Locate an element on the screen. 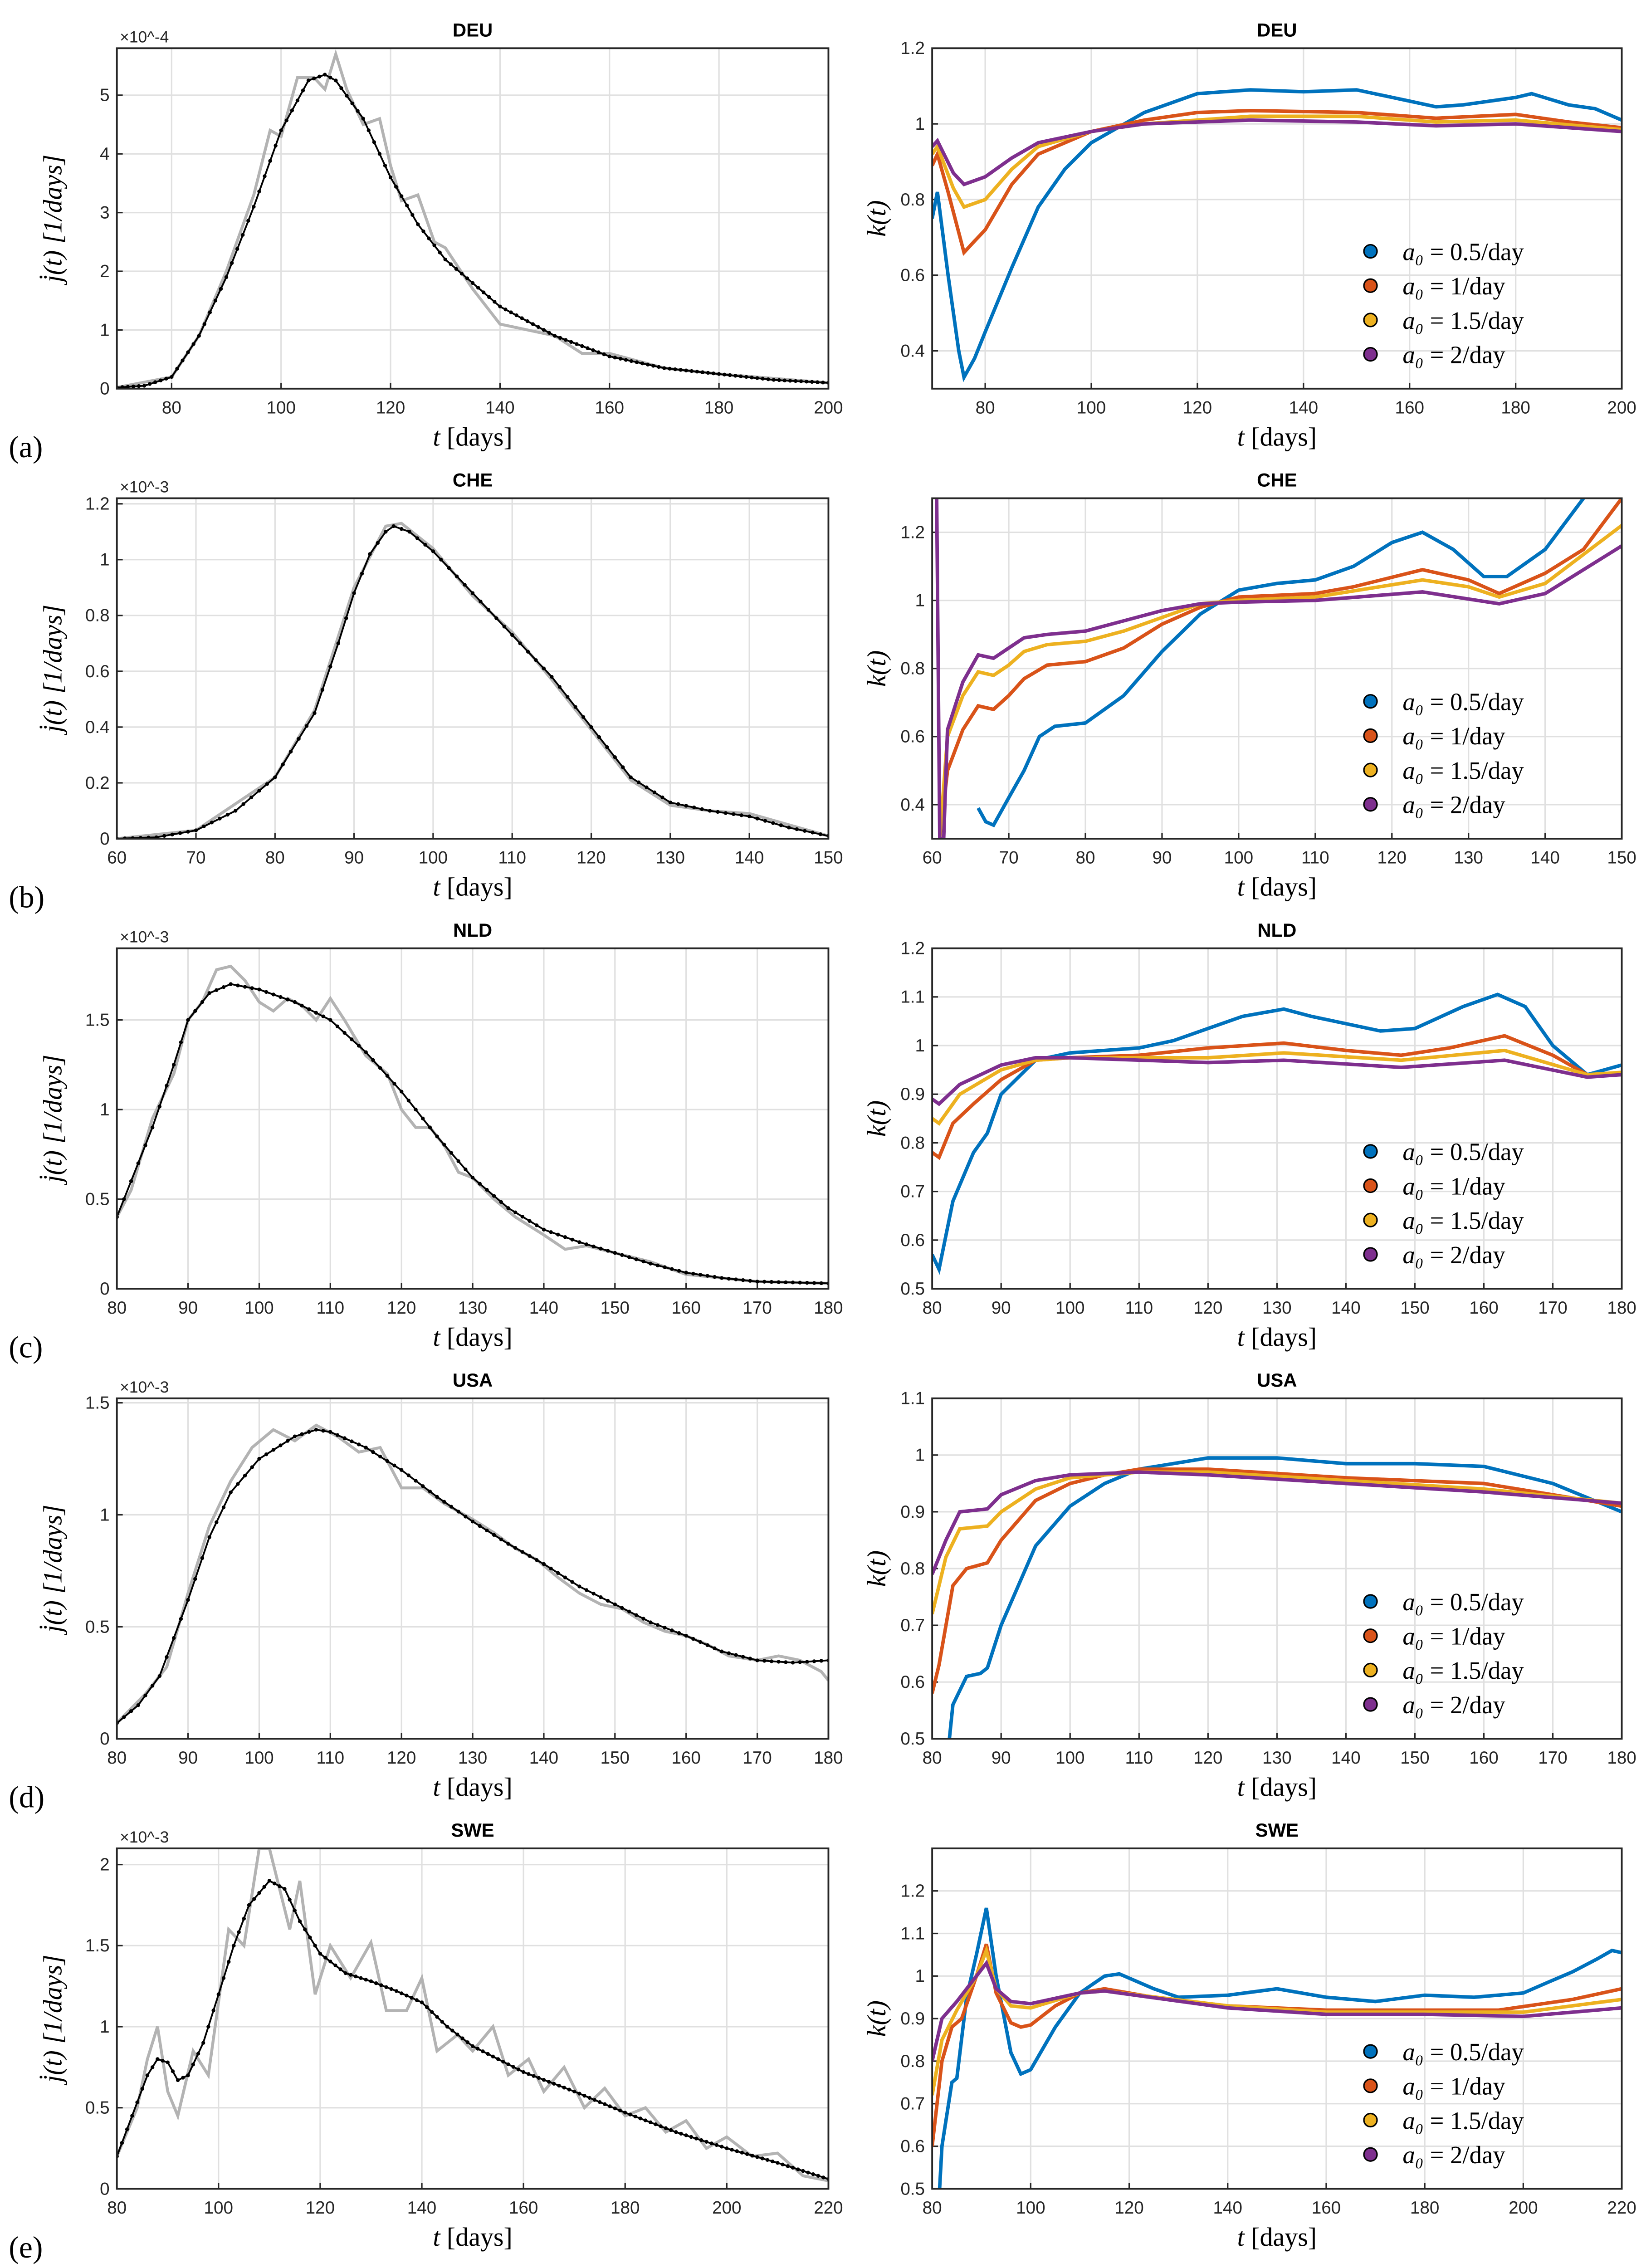 The width and height of the screenshot is (1651, 2268). y-tick-label: 0.7 is located at coordinates (912, 2104).